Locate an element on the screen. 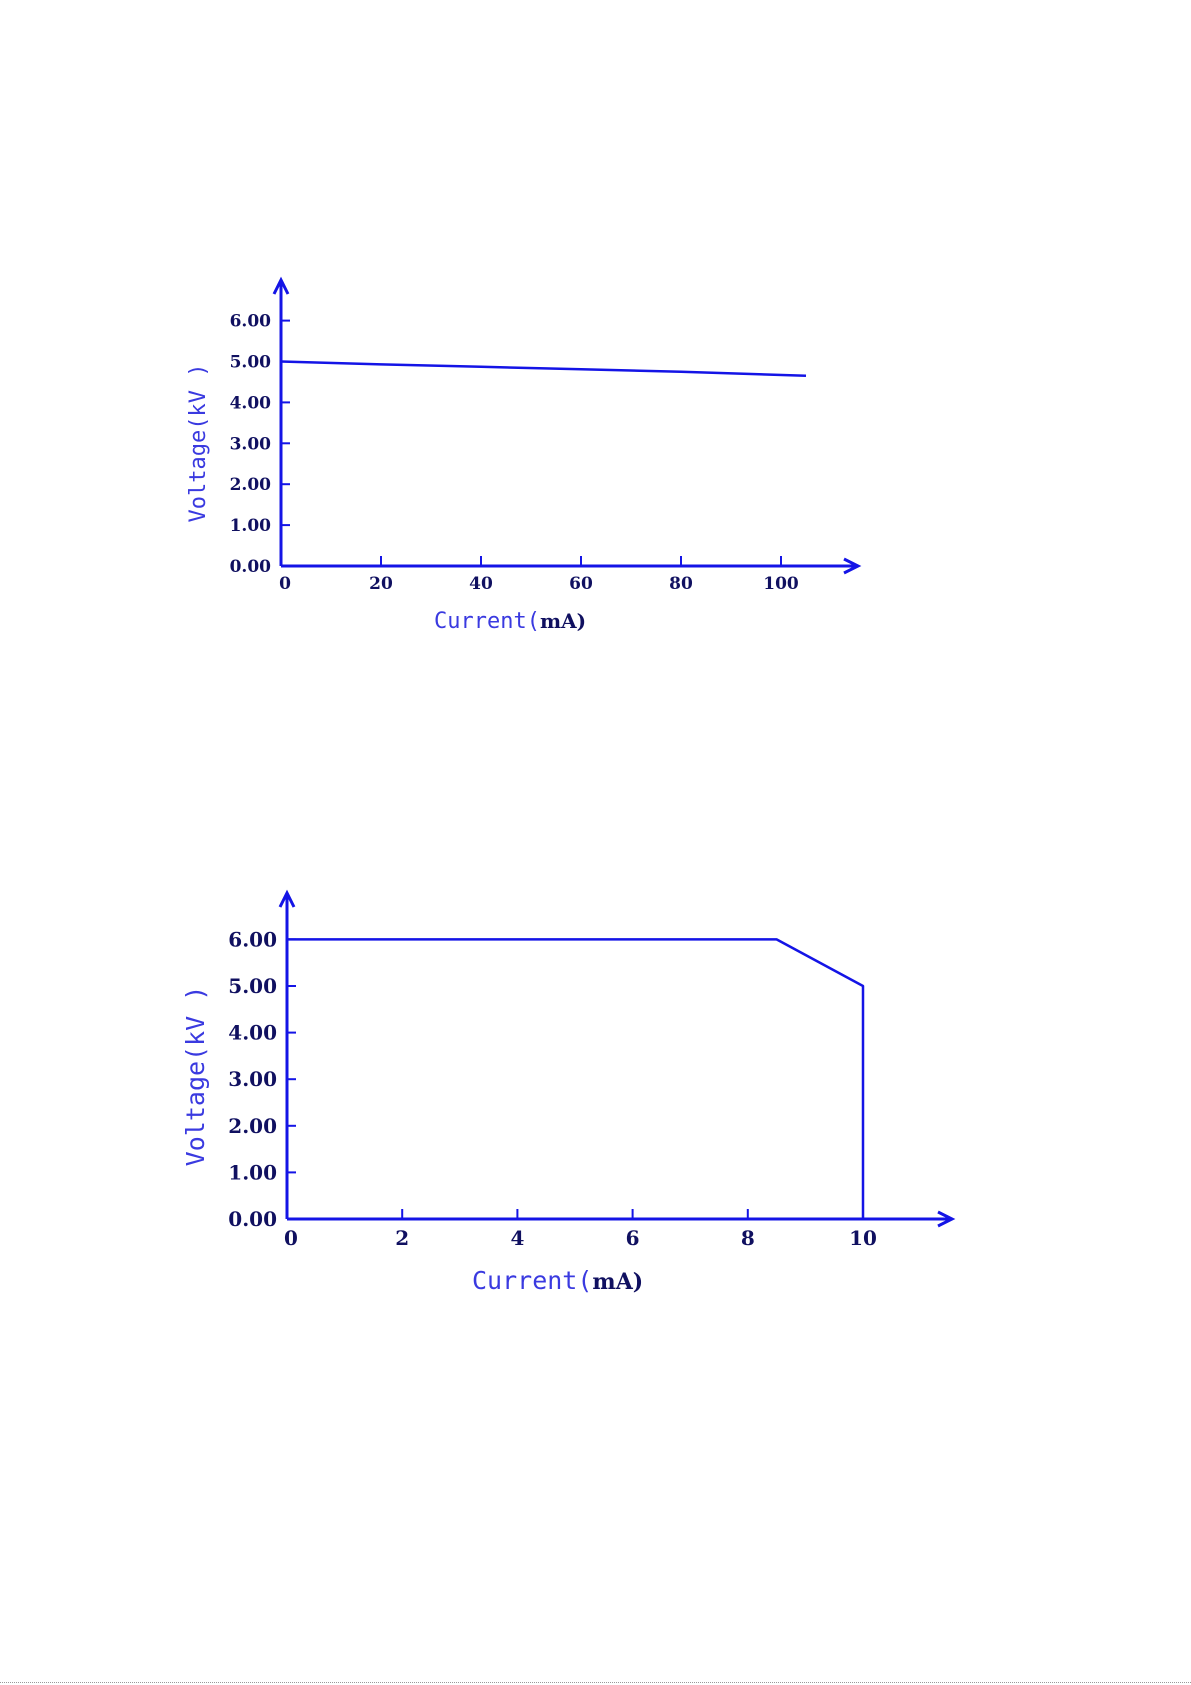 This screenshot has height=1685, width=1191. x-tick-label: 10 is located at coordinates (863, 1238).